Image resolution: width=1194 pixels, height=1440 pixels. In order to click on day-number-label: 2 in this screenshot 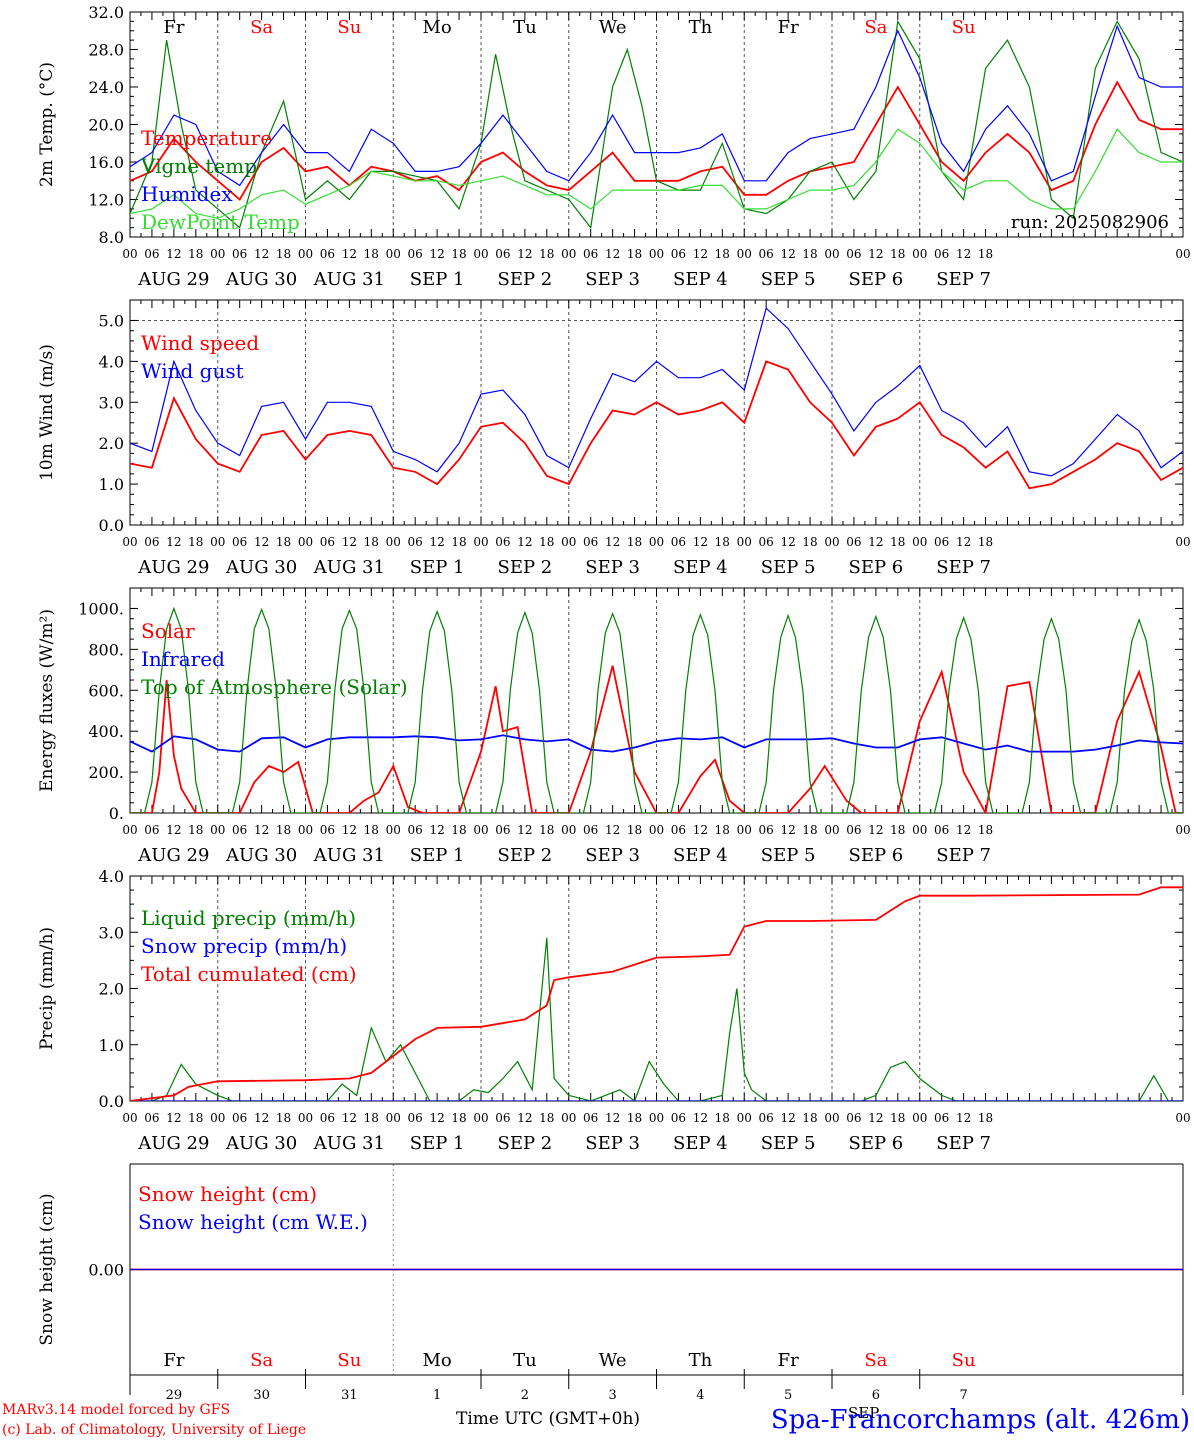, I will do `click(525, 1395)`.